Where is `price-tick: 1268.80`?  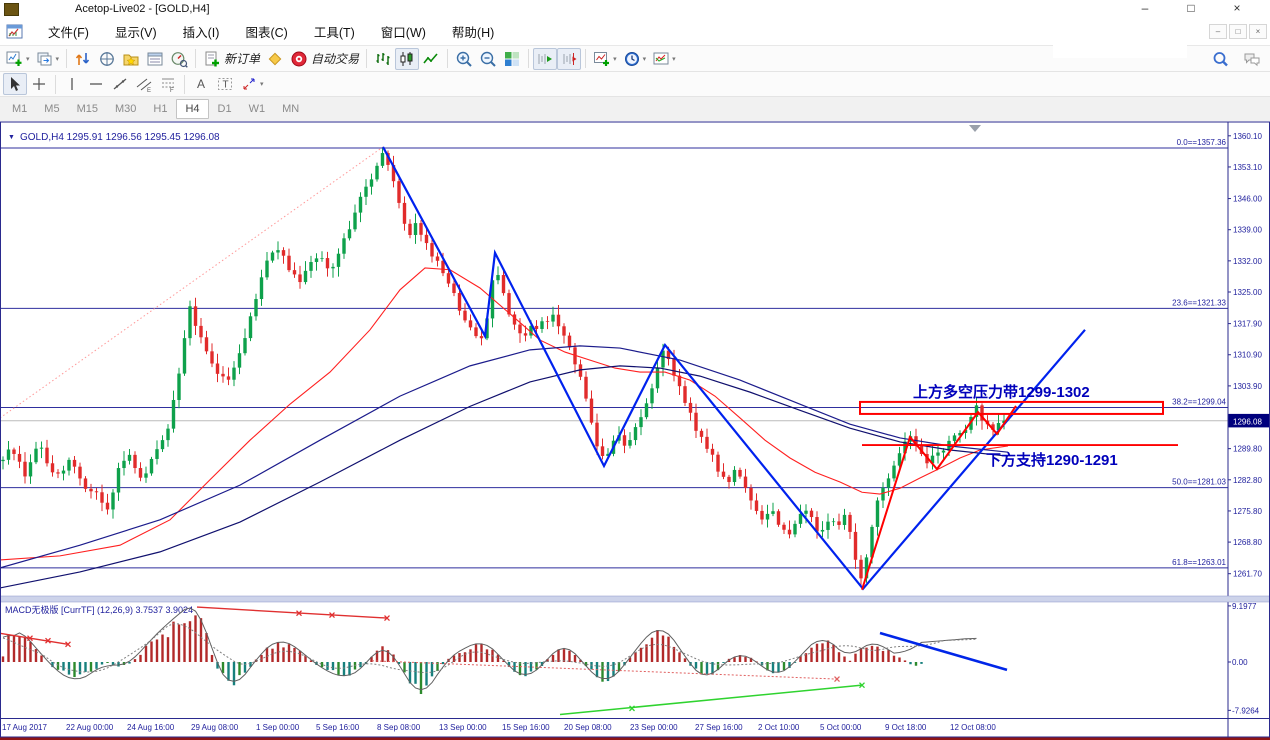 price-tick: 1268.80 is located at coordinates (1247, 542).